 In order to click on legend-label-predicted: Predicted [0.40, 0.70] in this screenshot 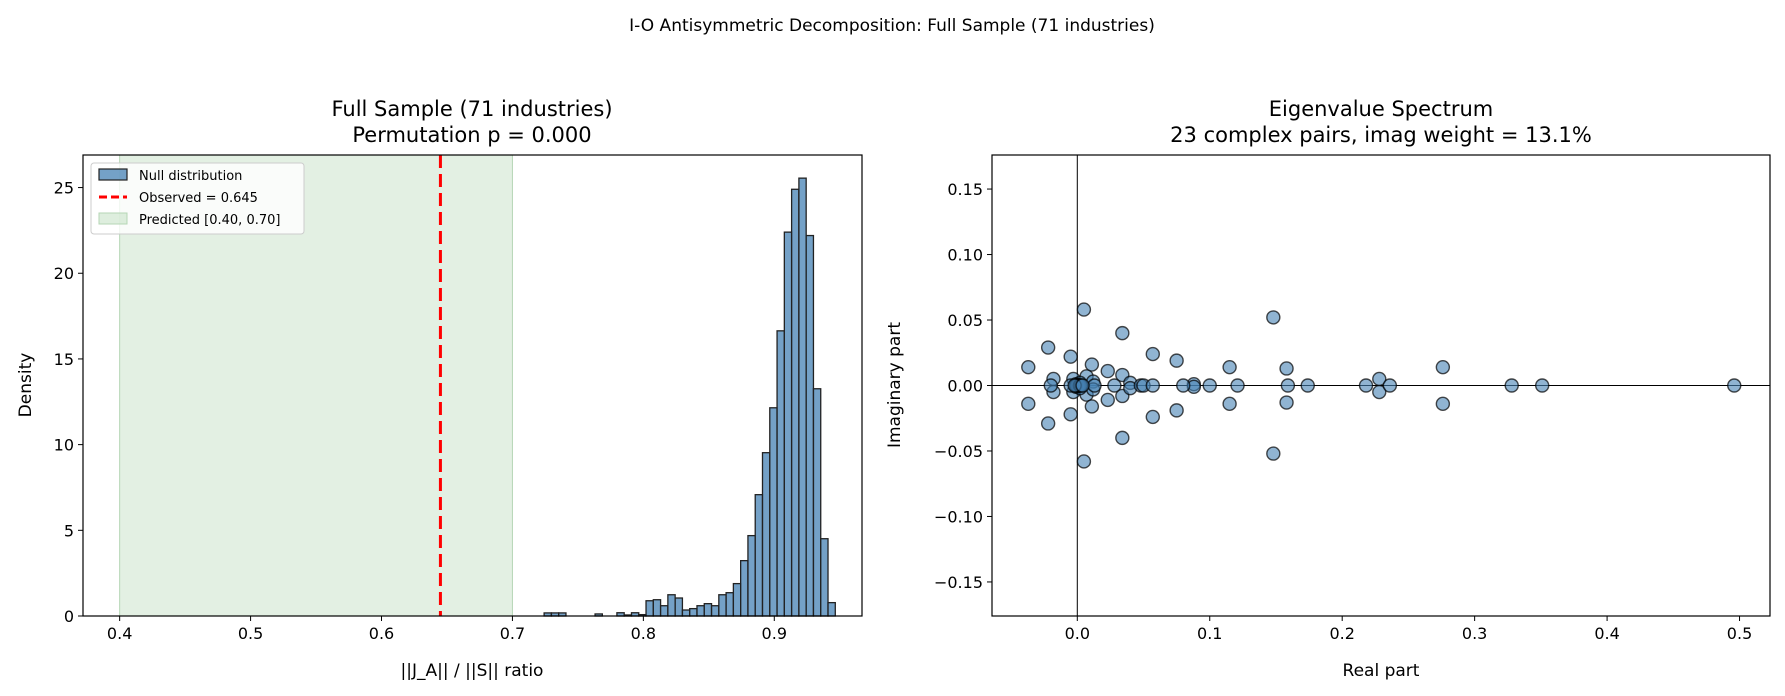, I will do `click(209, 220)`.